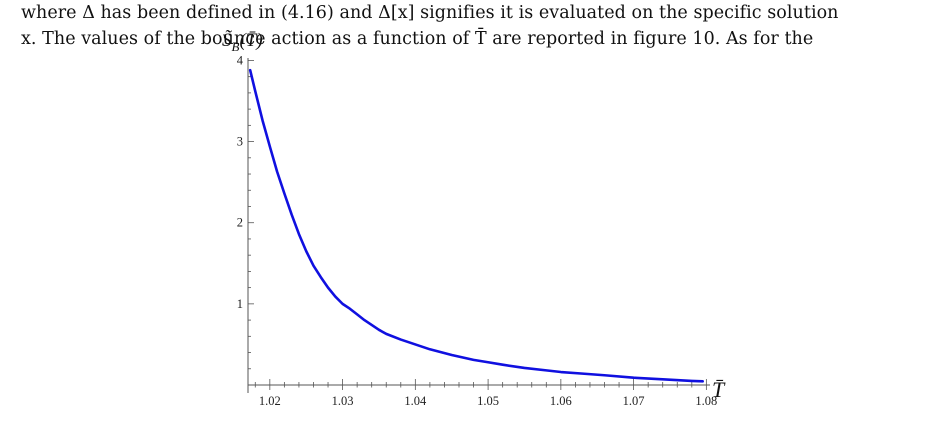 Image resolution: width=947 pixels, height=437 pixels. What do you see at coordinates (343, 401) in the screenshot?
I see `x-tick-label: 1.03` at bounding box center [343, 401].